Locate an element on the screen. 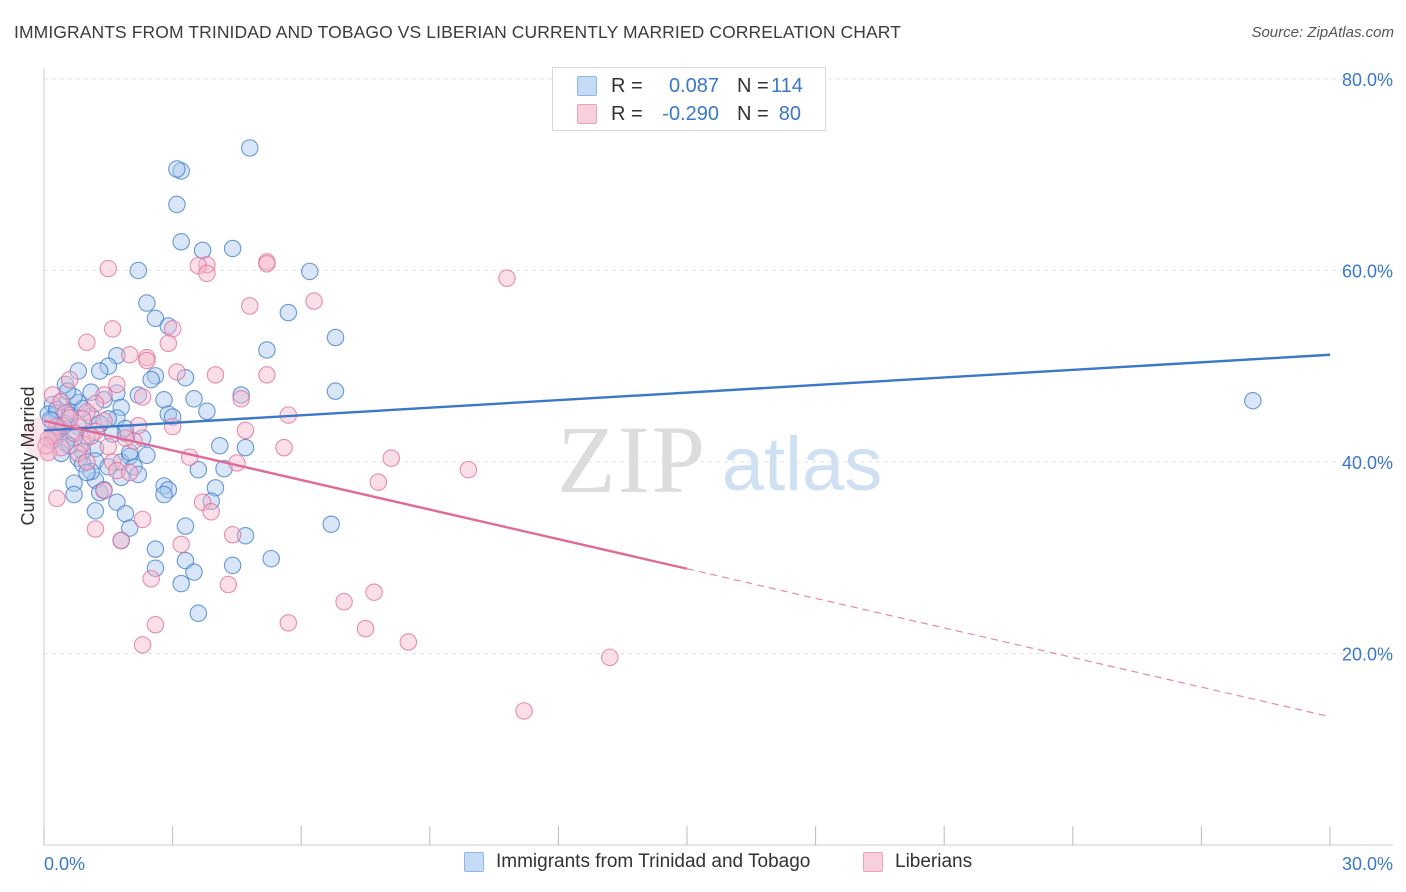 The width and height of the screenshot is (1406, 892). legend-label-trinidad-tobago: Immigrants from Trinidad and Tobago is located at coordinates (653, 861).